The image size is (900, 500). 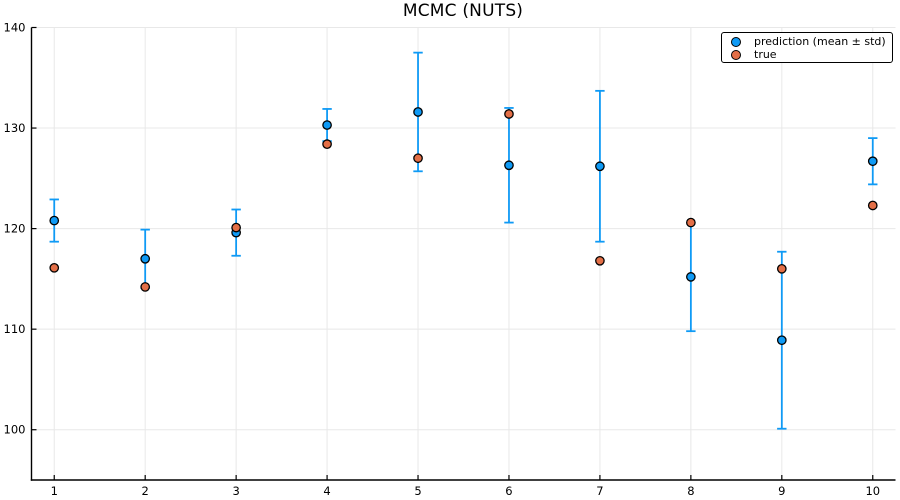 What do you see at coordinates (872, 491) in the screenshot?
I see `x-tick-label: 10` at bounding box center [872, 491].